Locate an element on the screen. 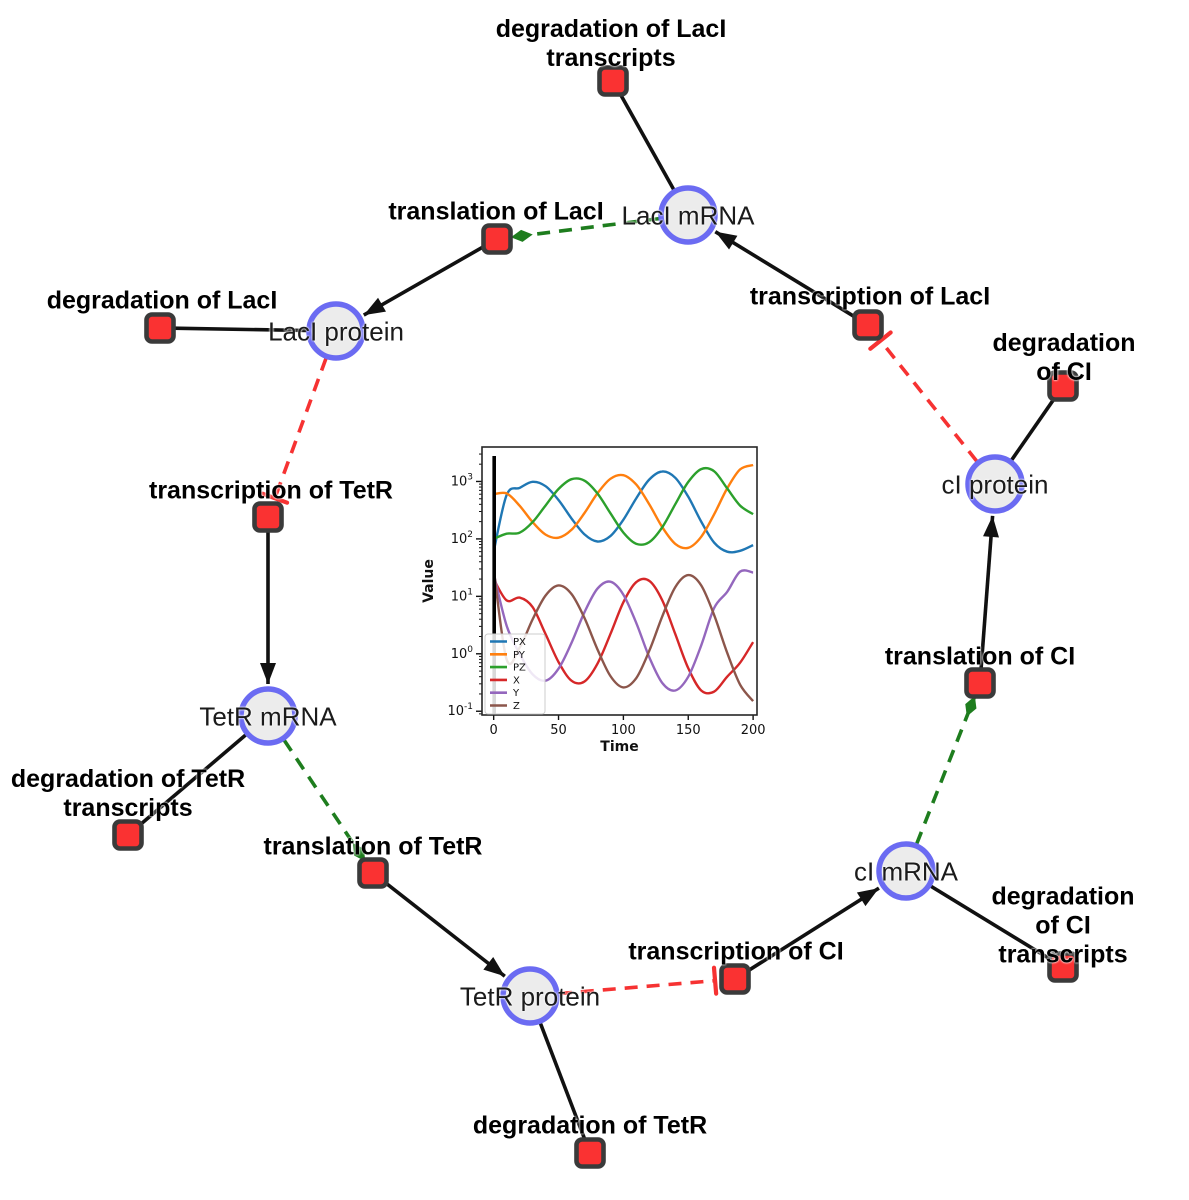 The image size is (1189, 1200). species-node-ci-mrna is located at coordinates (906, 871).